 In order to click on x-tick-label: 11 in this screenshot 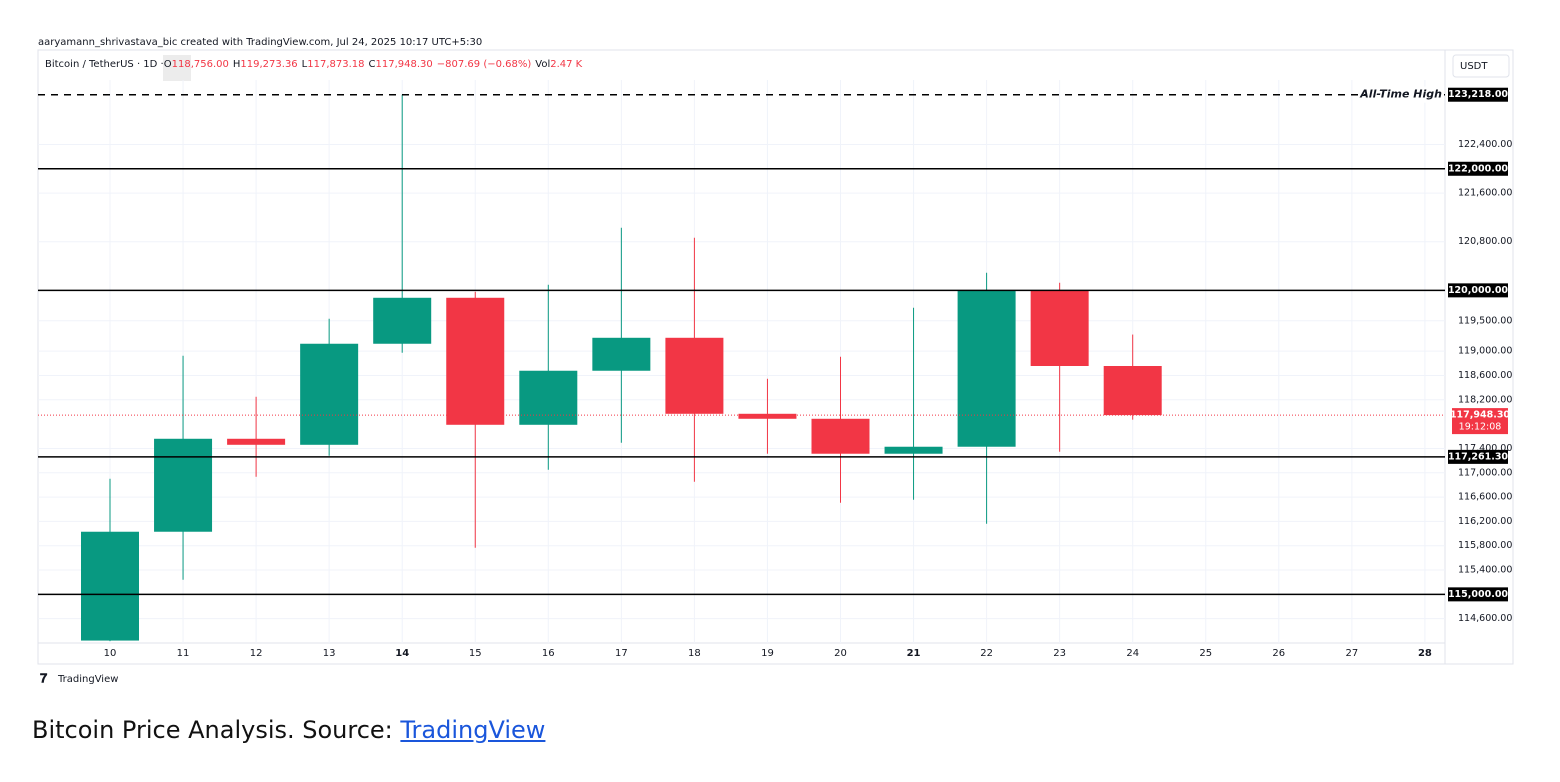, I will do `click(183, 653)`.